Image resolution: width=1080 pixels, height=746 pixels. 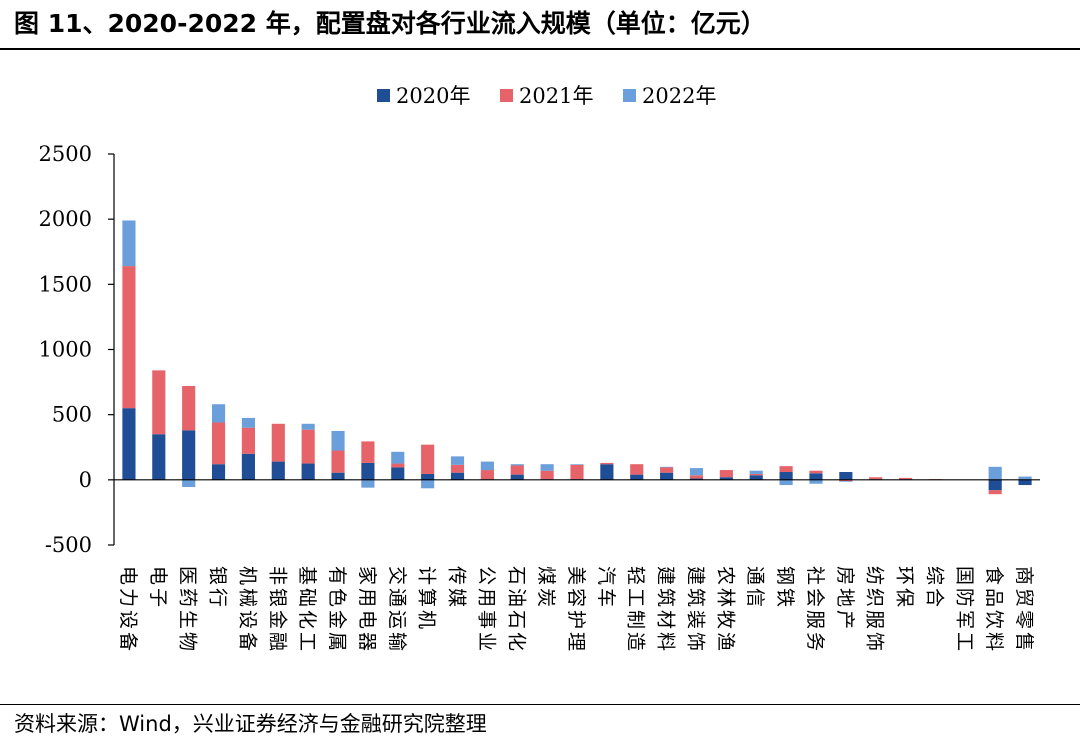 I want to click on x-tick-label-text: 美容护理, so click(x=576, y=610).